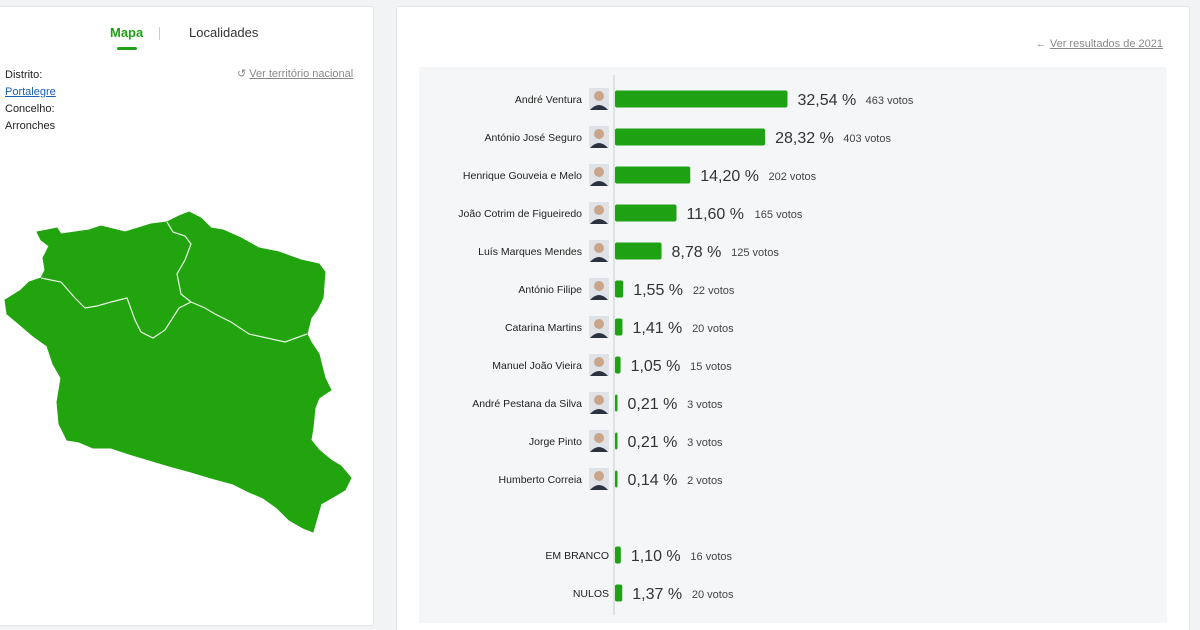  Describe the element at coordinates (30, 126) in the screenshot. I see `municipality-value: Arronches` at that location.